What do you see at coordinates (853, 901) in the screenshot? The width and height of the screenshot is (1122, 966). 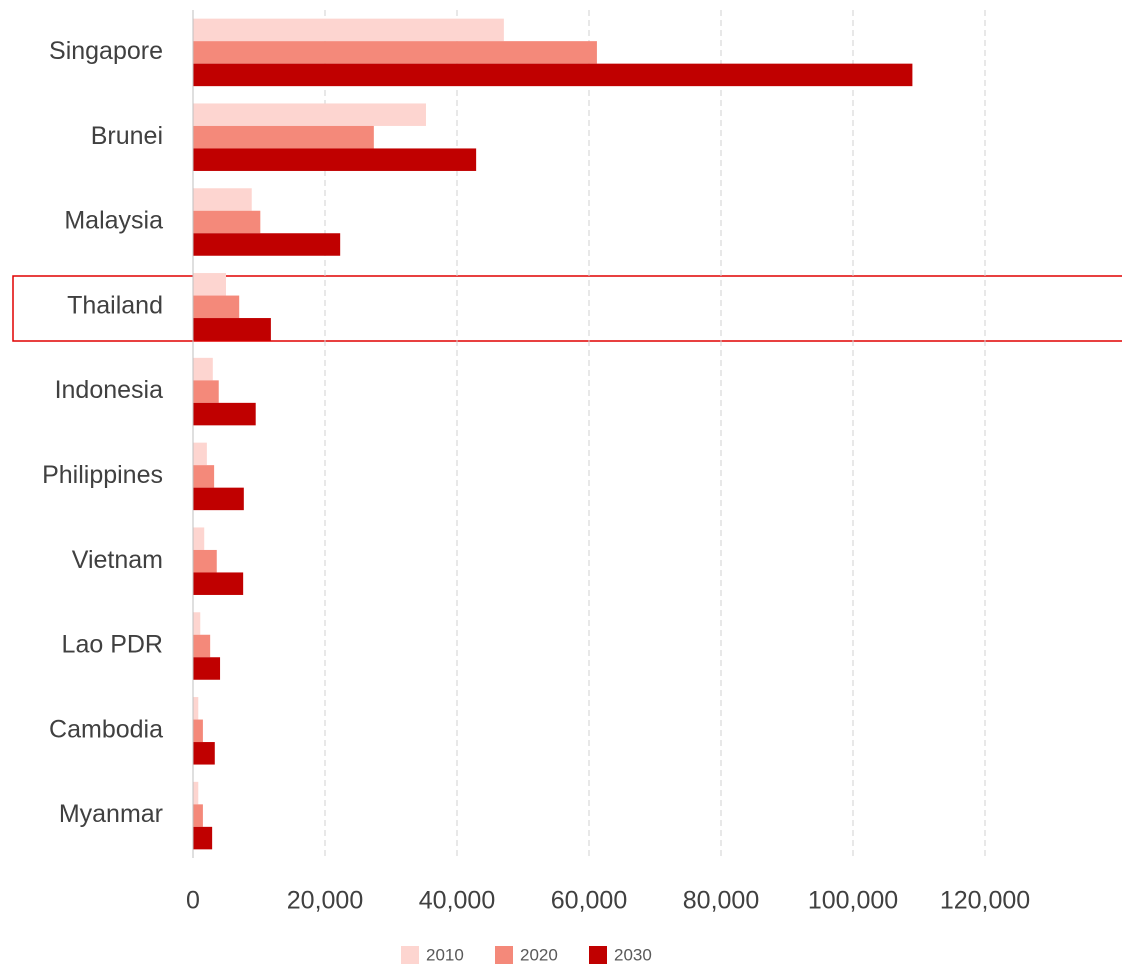 I see `x-tick-label: 100,000` at bounding box center [853, 901].